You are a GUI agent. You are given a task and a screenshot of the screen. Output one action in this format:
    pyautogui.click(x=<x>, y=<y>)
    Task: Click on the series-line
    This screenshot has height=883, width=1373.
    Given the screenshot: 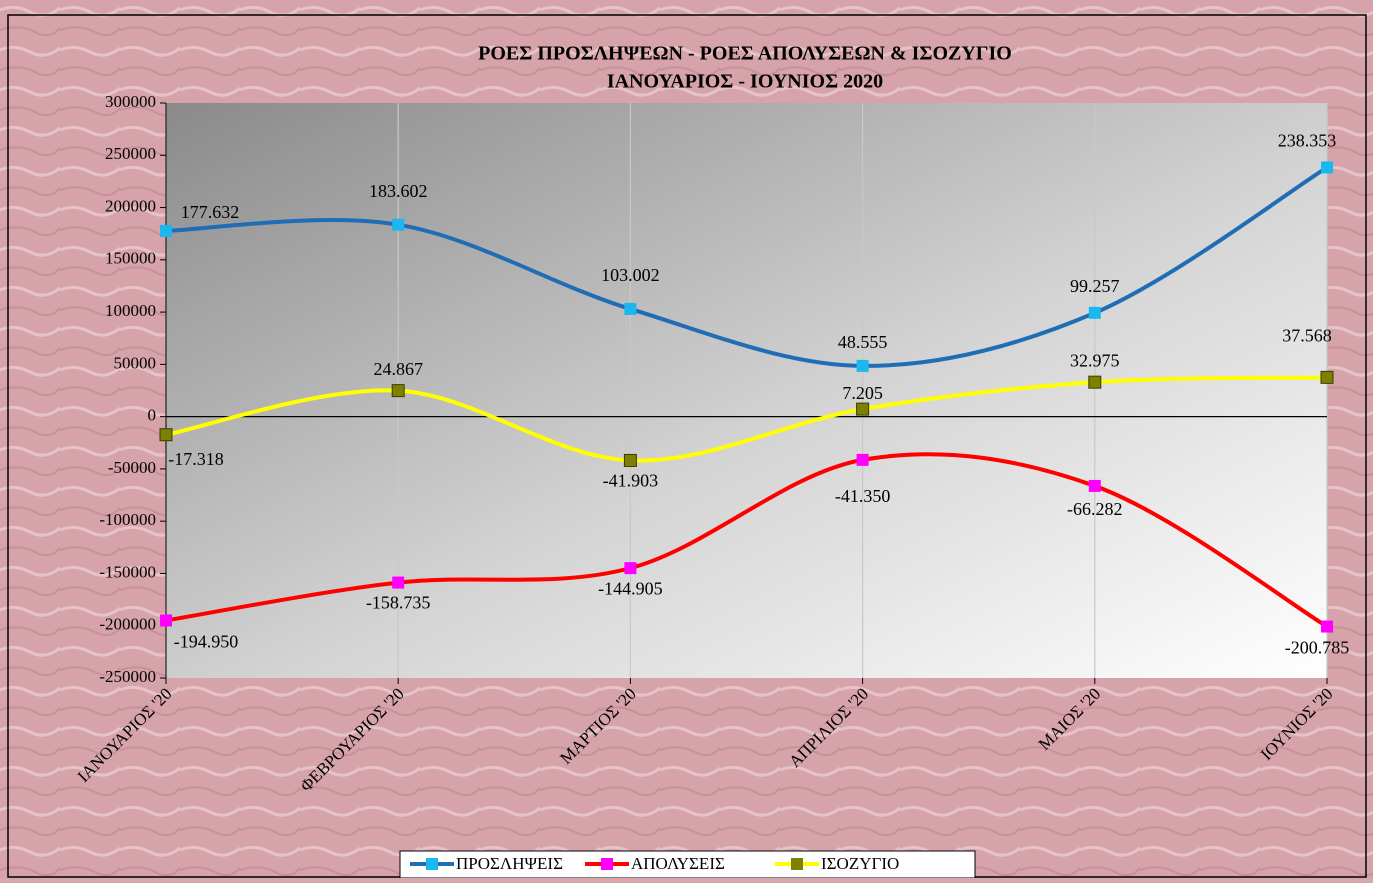 What is the action you would take?
    pyautogui.click(x=746, y=419)
    